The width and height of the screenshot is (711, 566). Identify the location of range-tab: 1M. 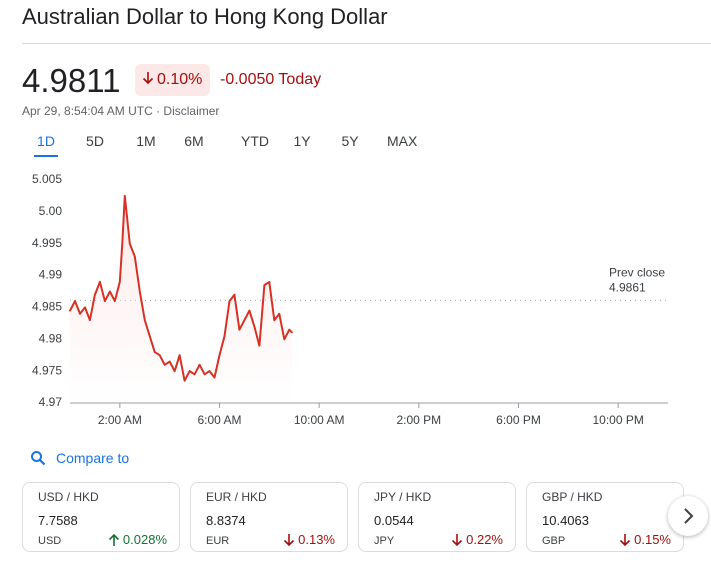
(146, 141).